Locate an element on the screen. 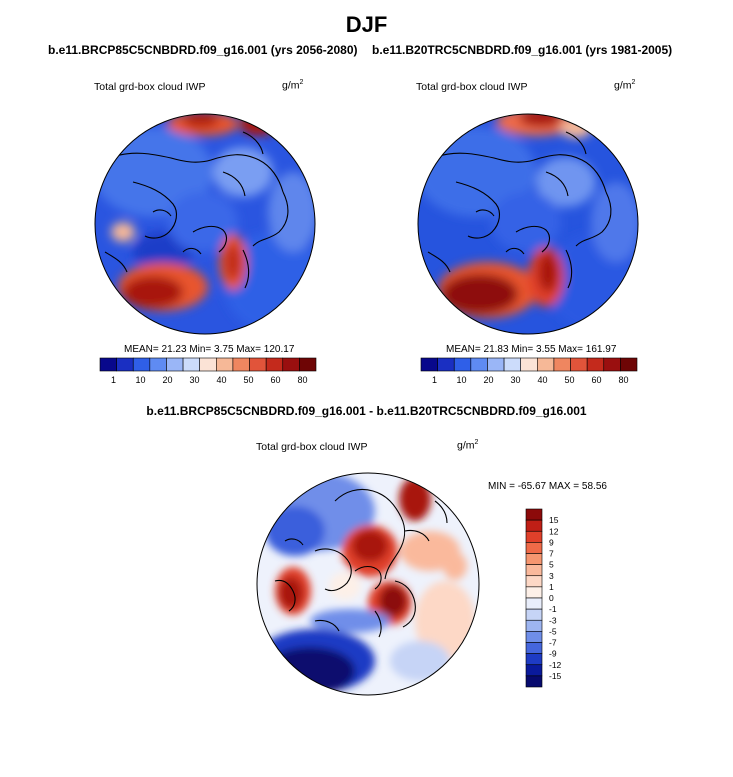 The image size is (733, 777). colorbar-tick-label: -1 is located at coordinates (553, 609).